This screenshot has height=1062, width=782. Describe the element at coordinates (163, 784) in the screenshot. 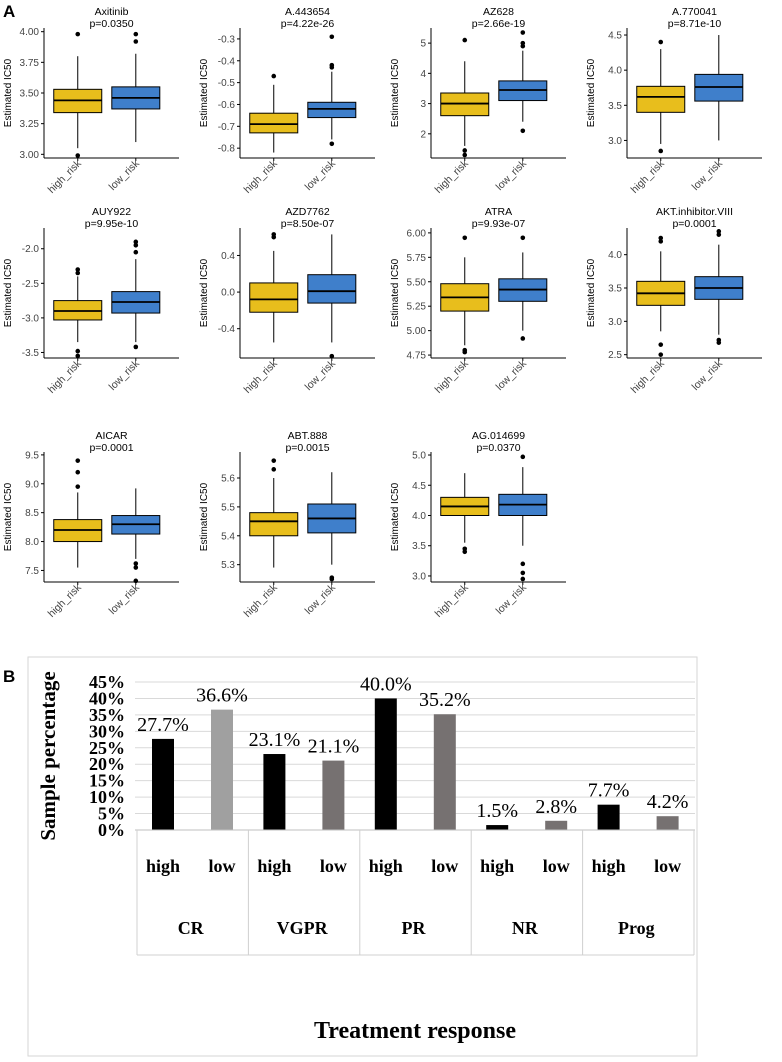

I see `bar-cr-high` at that location.